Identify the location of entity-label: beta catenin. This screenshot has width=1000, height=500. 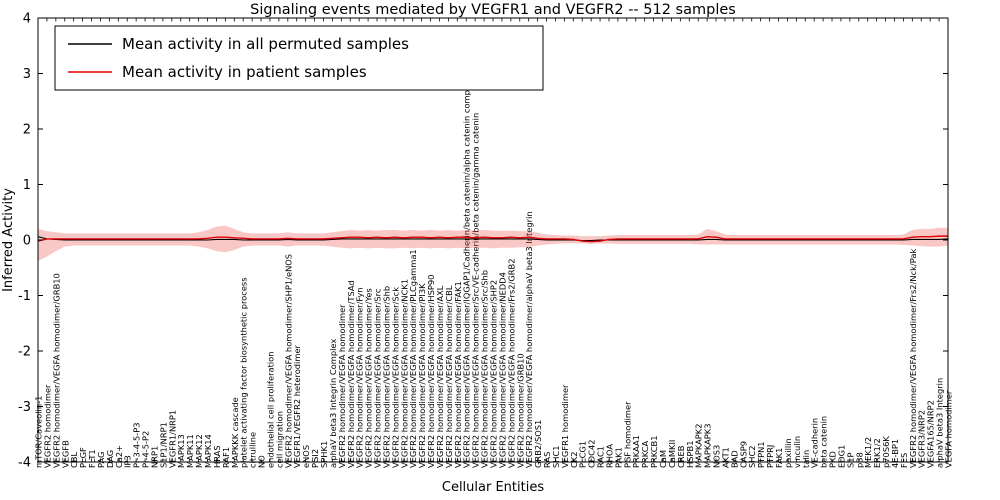
(824, 442).